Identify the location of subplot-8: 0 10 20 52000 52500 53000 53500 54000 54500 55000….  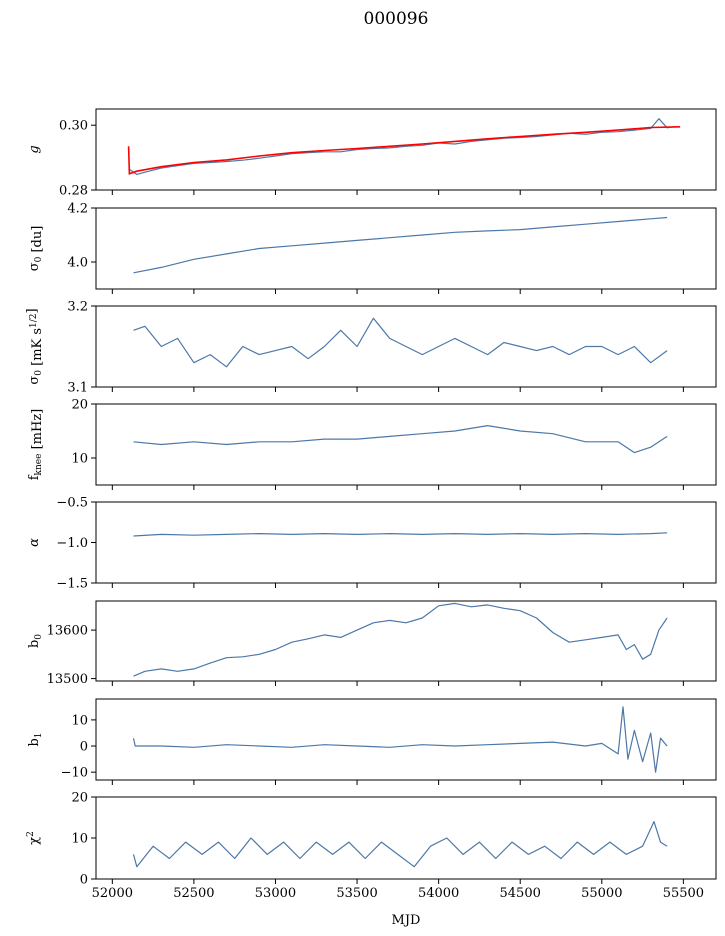
(371, 846).